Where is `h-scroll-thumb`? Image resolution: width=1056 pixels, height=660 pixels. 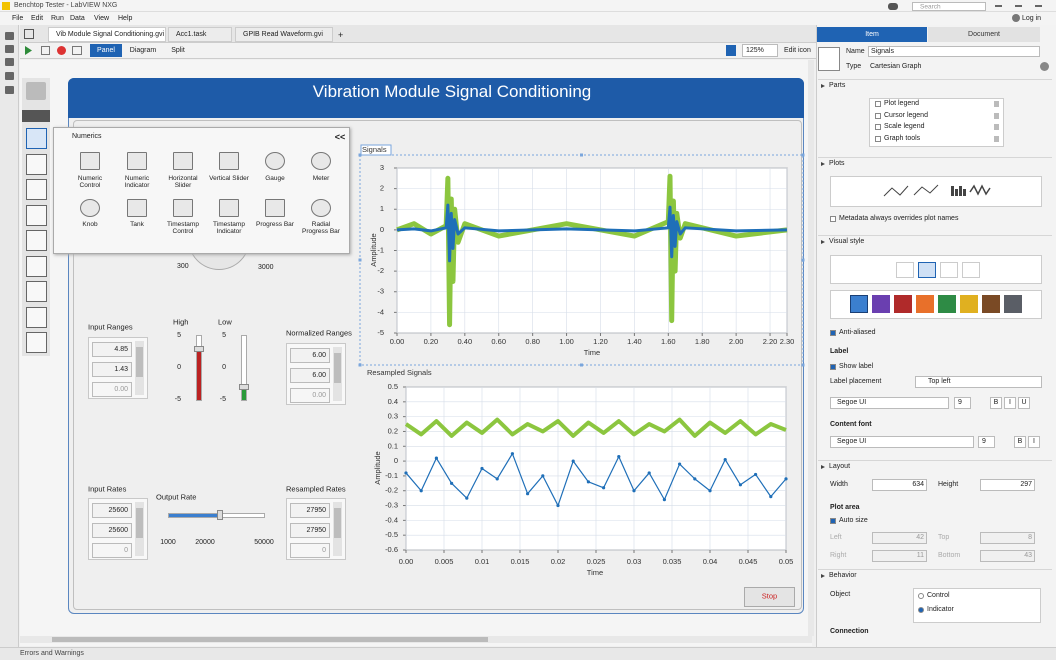 h-scroll-thumb is located at coordinates (270, 639).